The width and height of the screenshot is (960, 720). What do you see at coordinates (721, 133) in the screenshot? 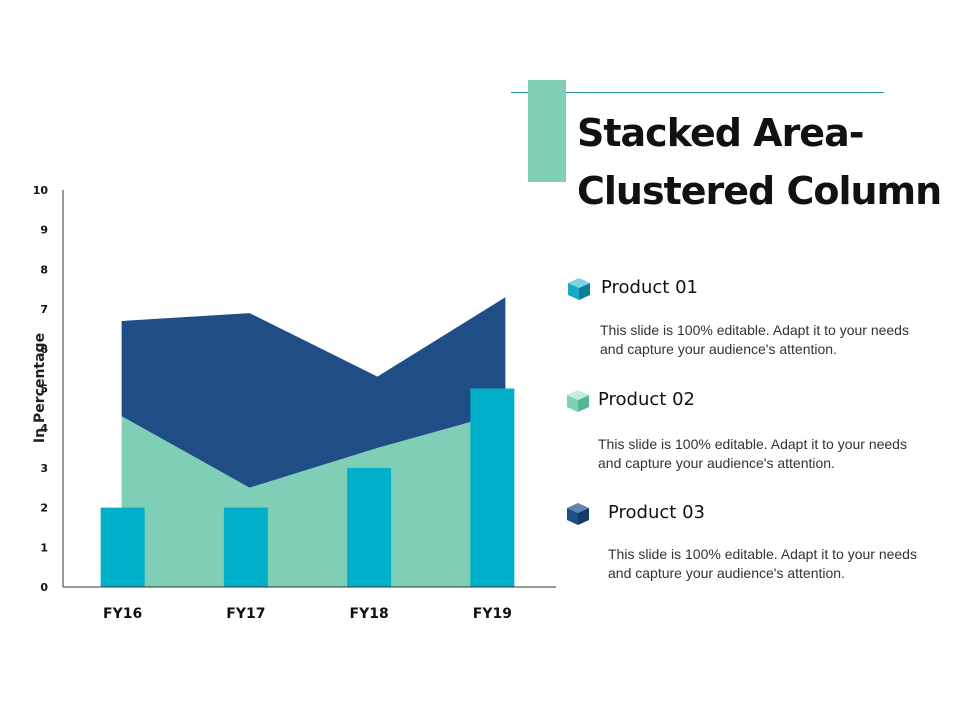
I see `title-line-1: Stacked Area-` at bounding box center [721, 133].